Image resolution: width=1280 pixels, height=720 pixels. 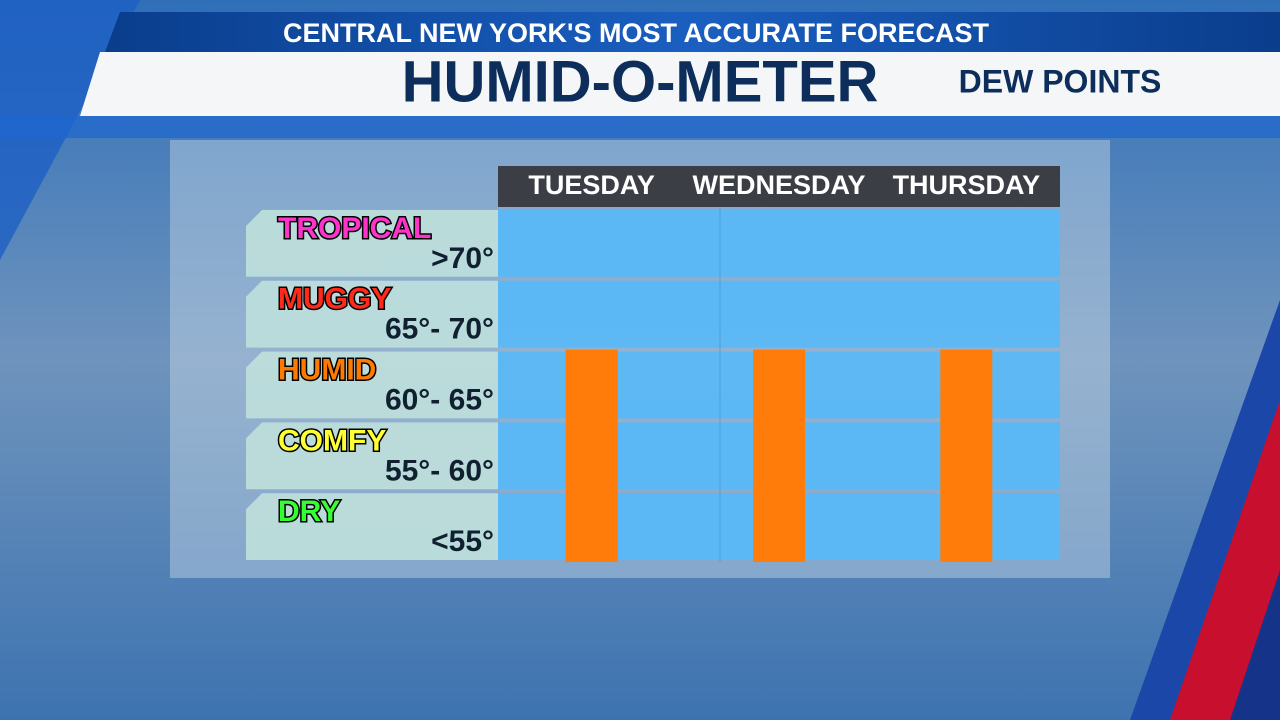 What do you see at coordinates (462, 541) in the screenshot?
I see `band-range: <55°` at bounding box center [462, 541].